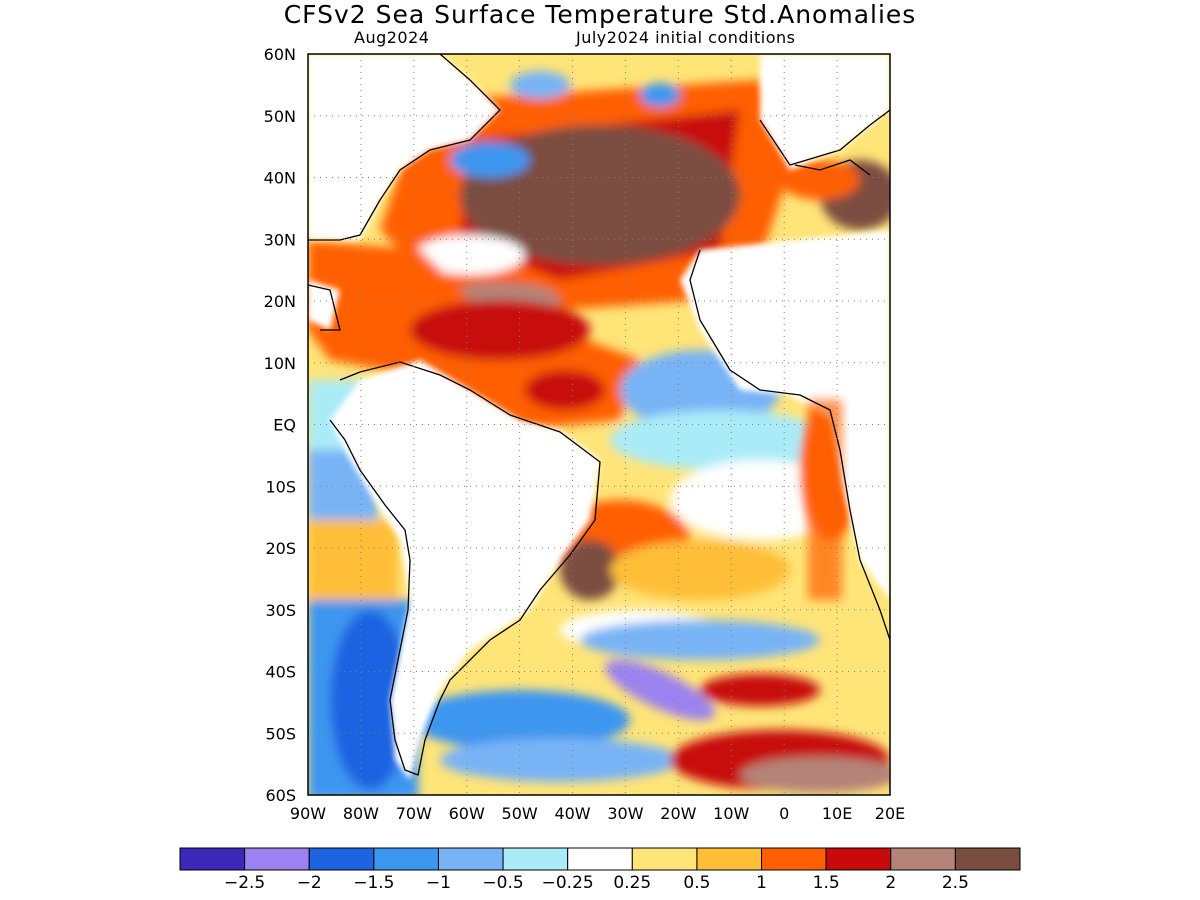 The height and width of the screenshot is (900, 1200). What do you see at coordinates (280, 548) in the screenshot?
I see `lat-tick-label: 20S` at bounding box center [280, 548].